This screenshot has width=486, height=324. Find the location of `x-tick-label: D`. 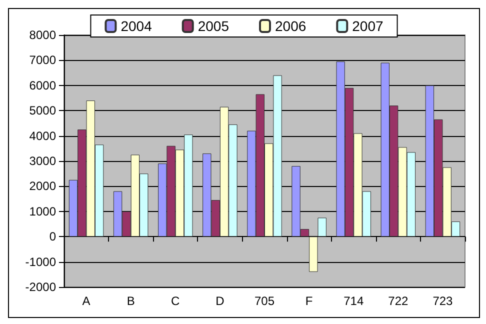

x-tick-label: D is located at coordinates (220, 301).